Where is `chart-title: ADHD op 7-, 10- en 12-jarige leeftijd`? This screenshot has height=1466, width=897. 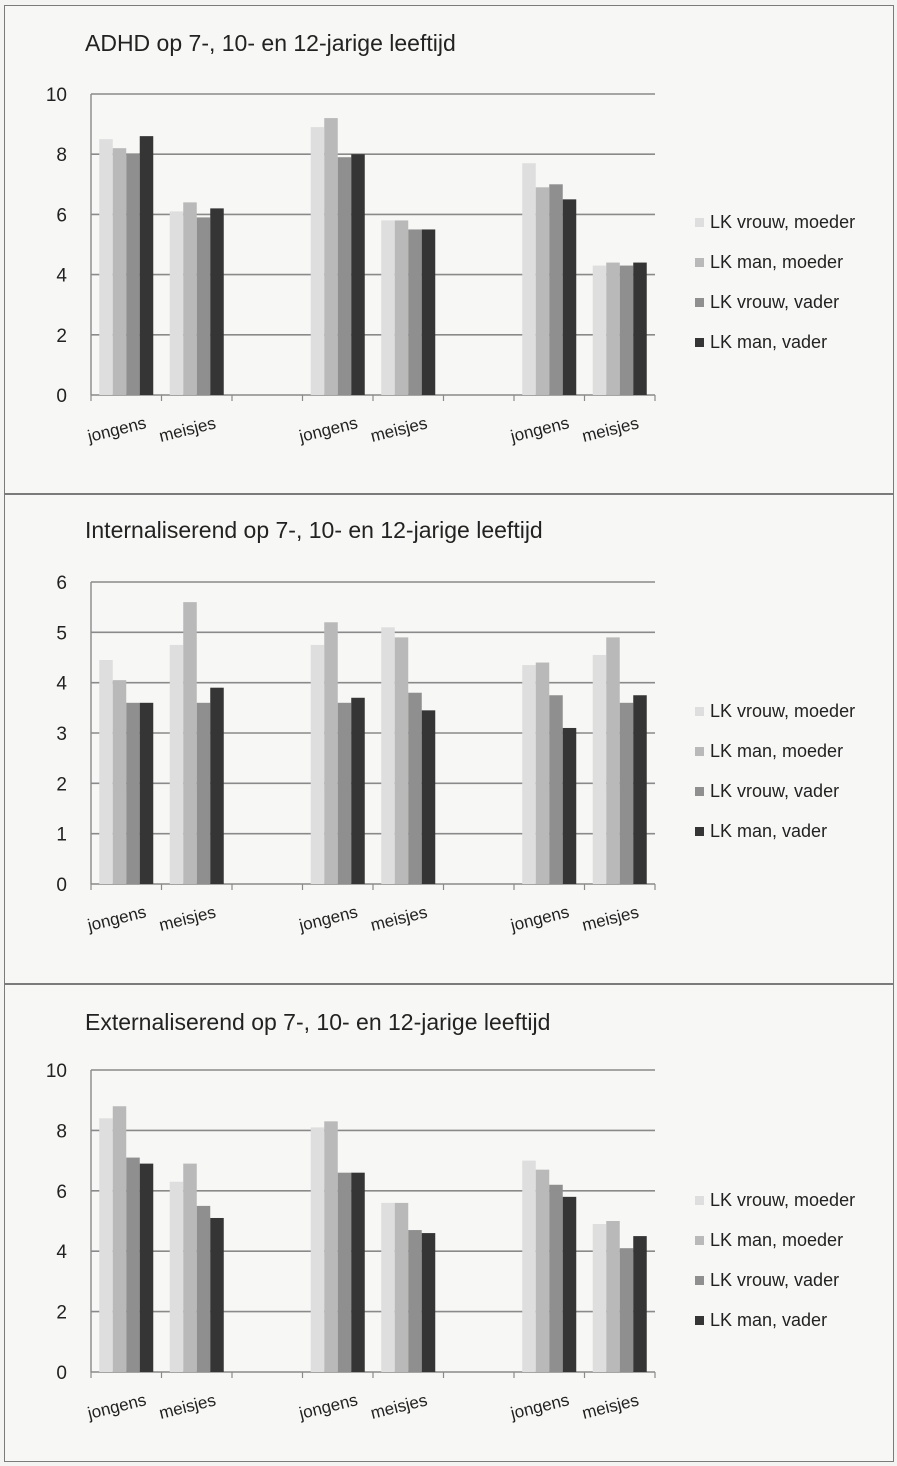 chart-title: ADHD op 7-, 10- en 12-jarige leeftijd is located at coordinates (270, 43).